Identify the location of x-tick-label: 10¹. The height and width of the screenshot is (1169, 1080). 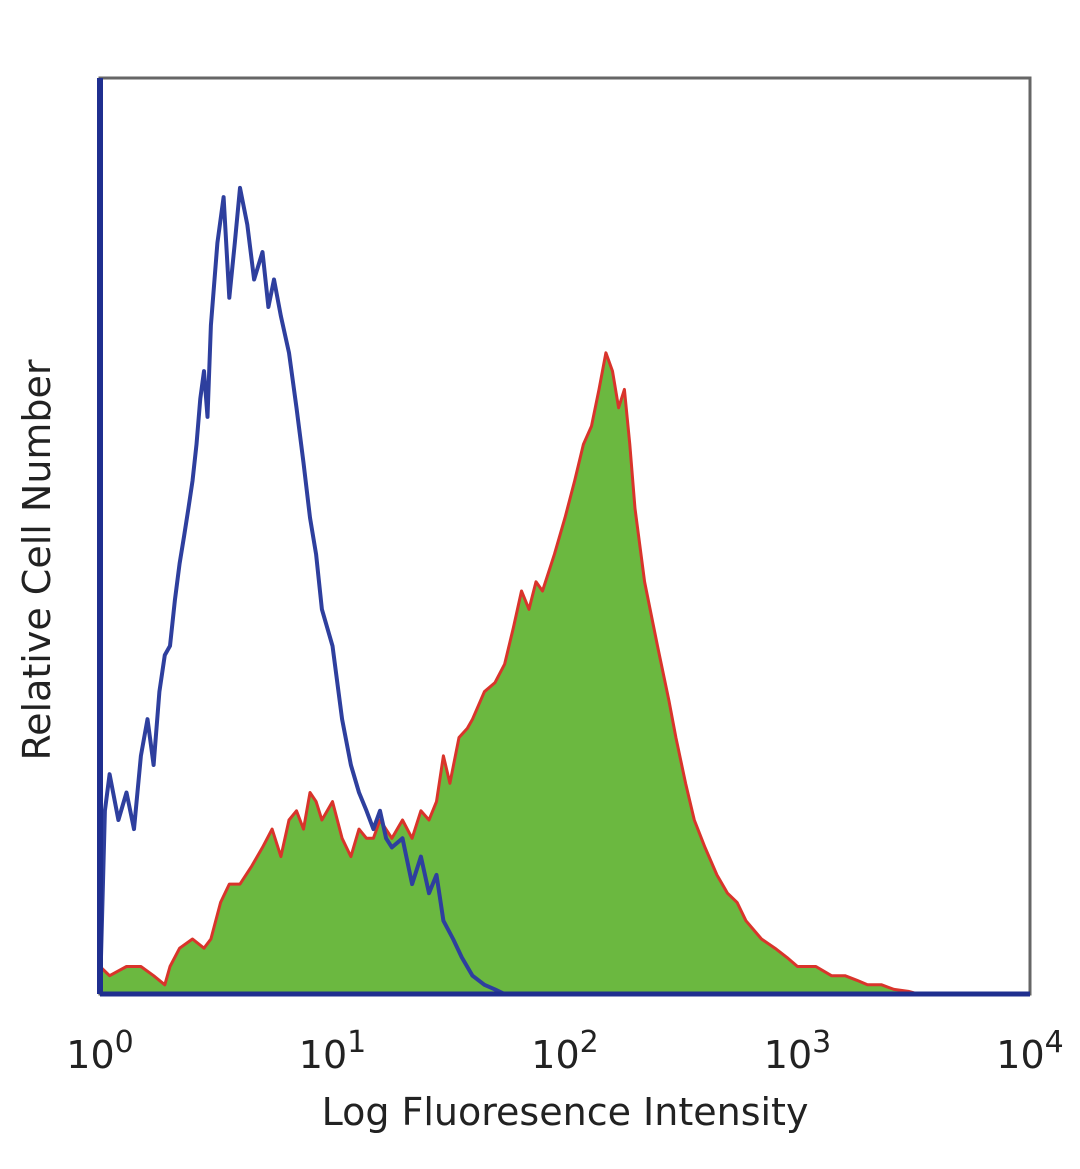
(332, 1051).